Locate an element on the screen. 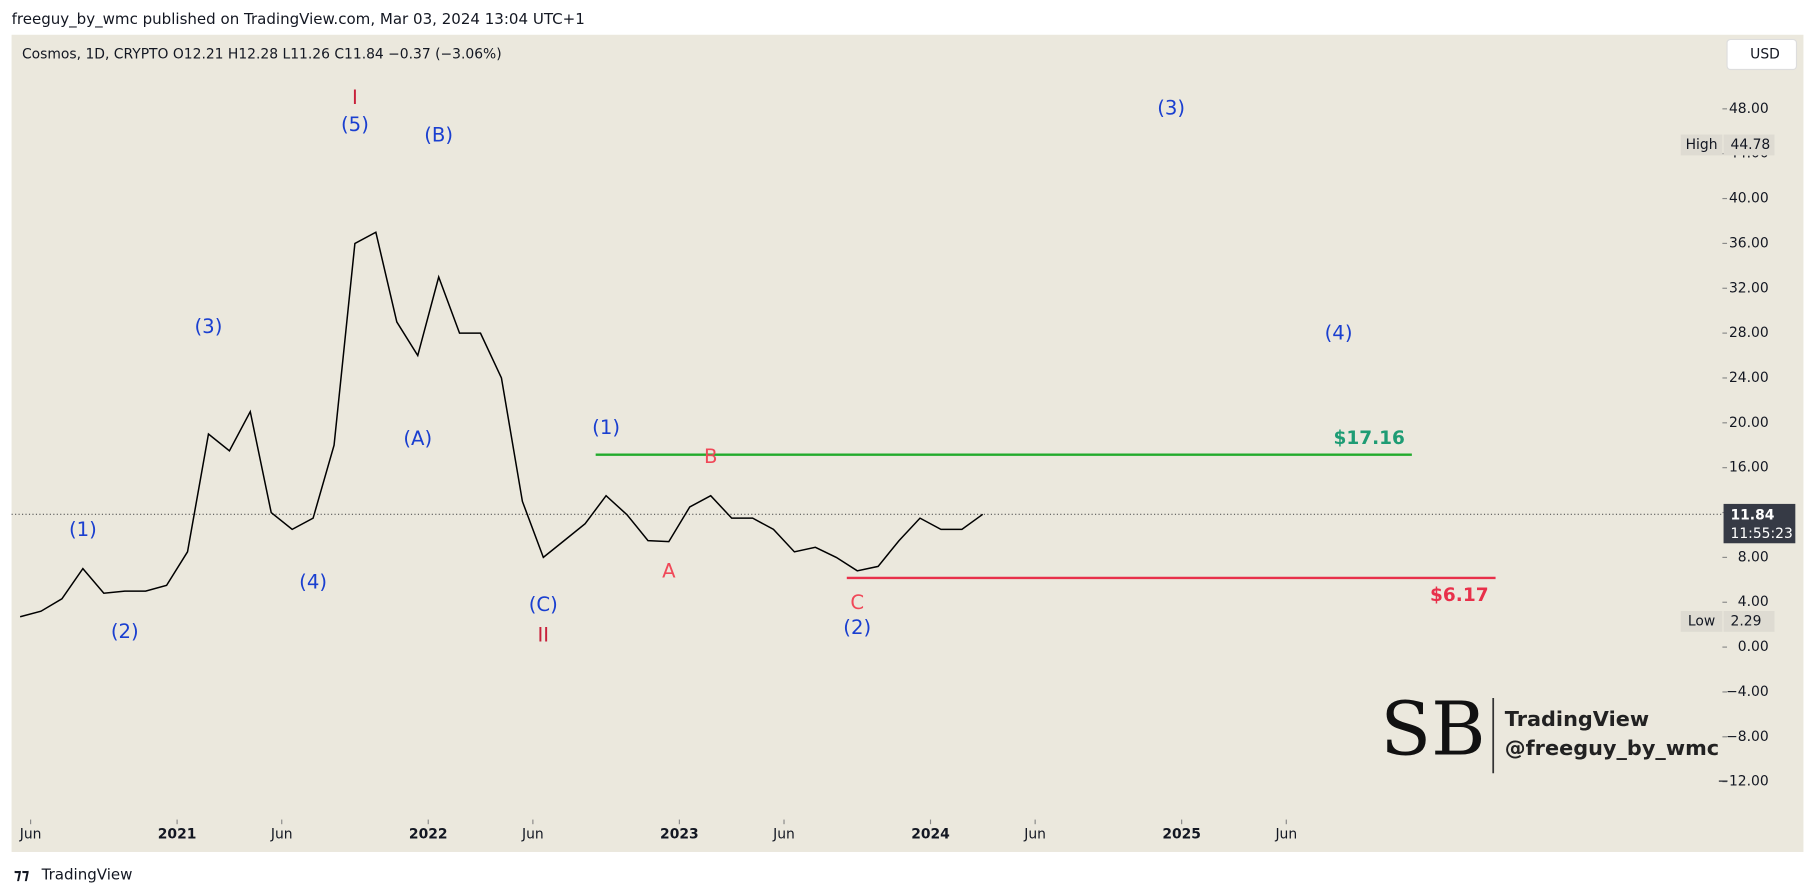 This screenshot has width=1815, height=896. level-label: $17.16 is located at coordinates (1368, 438).